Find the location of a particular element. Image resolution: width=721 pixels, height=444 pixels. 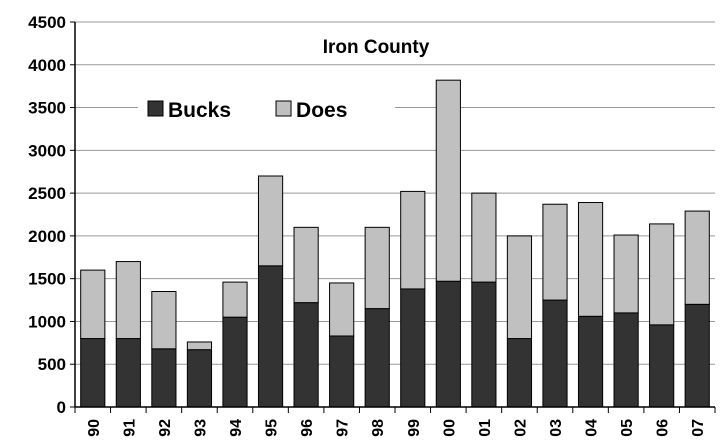

x-tick-label: 98 is located at coordinates (378, 428).